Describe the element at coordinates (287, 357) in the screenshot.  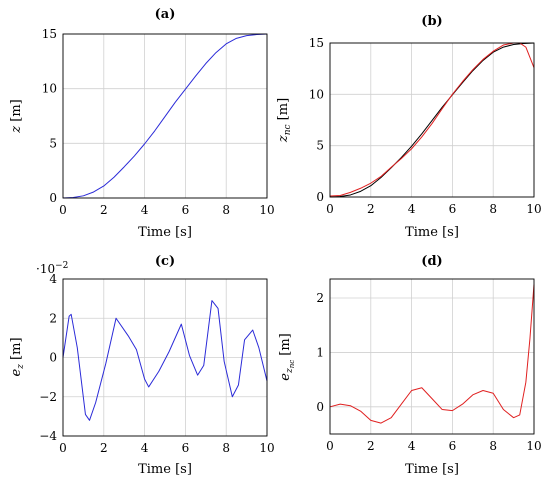
I see `panel-d-ylabel: eznc [m]` at that location.